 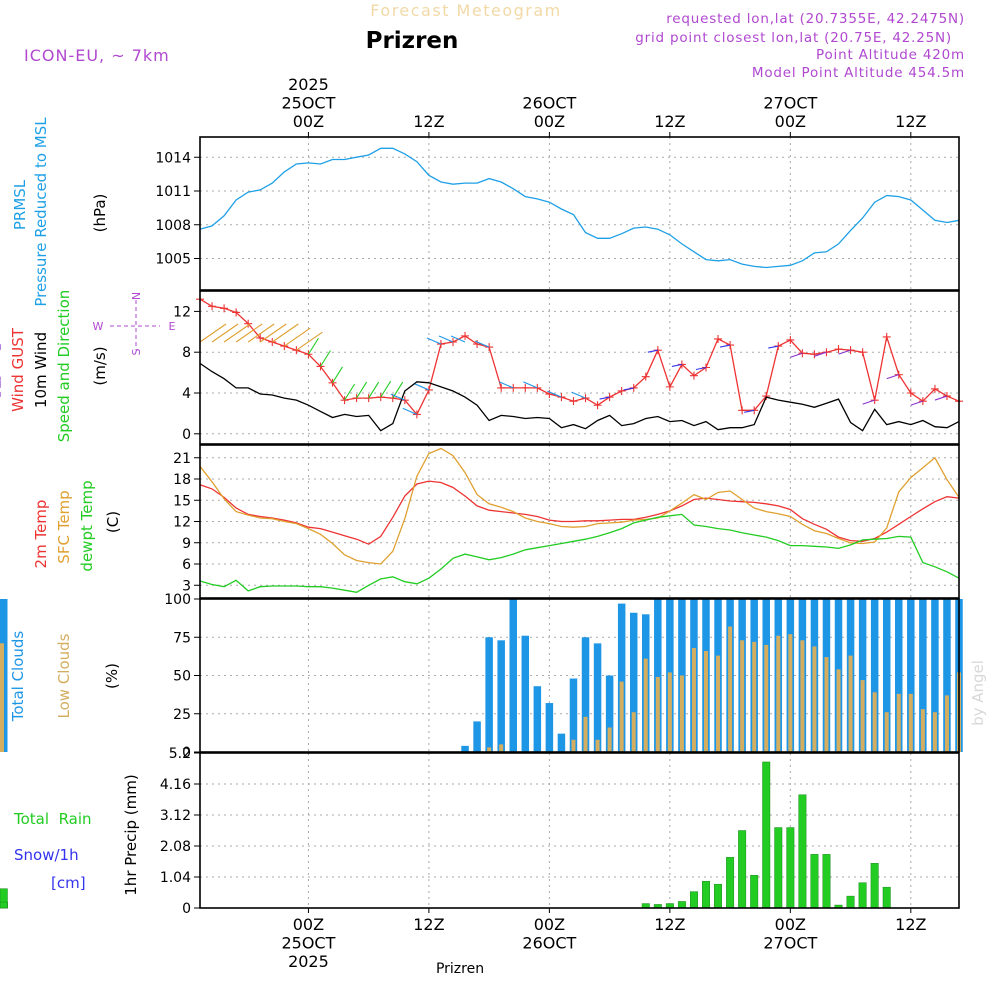 I want to click on temperature-ytick-label: 12, so click(x=182, y=523).